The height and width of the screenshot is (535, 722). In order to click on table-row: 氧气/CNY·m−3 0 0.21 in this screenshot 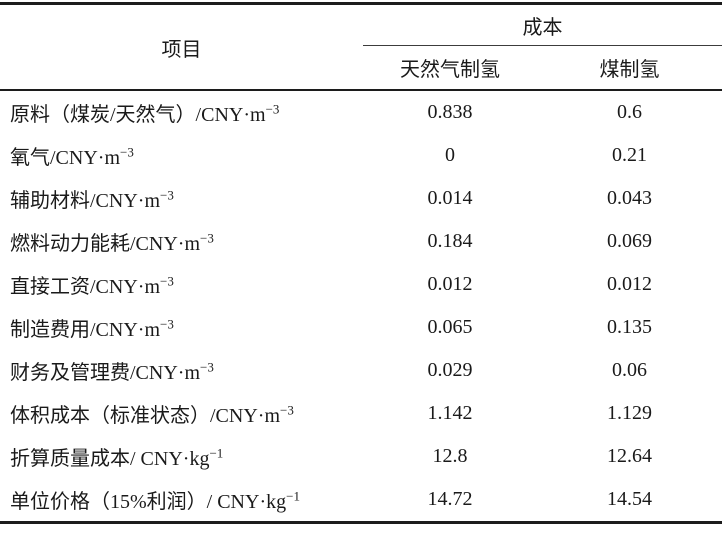, I will do `click(361, 155)`.